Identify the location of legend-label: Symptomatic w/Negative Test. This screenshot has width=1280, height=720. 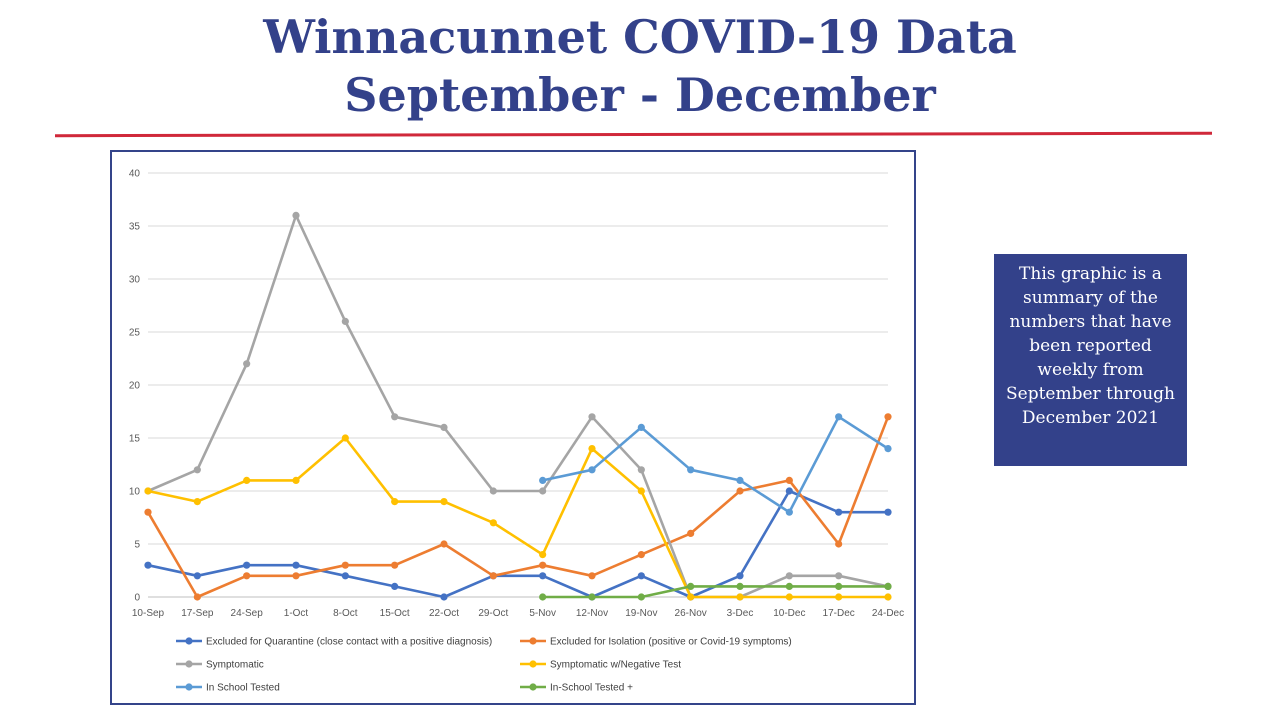
(615, 665).